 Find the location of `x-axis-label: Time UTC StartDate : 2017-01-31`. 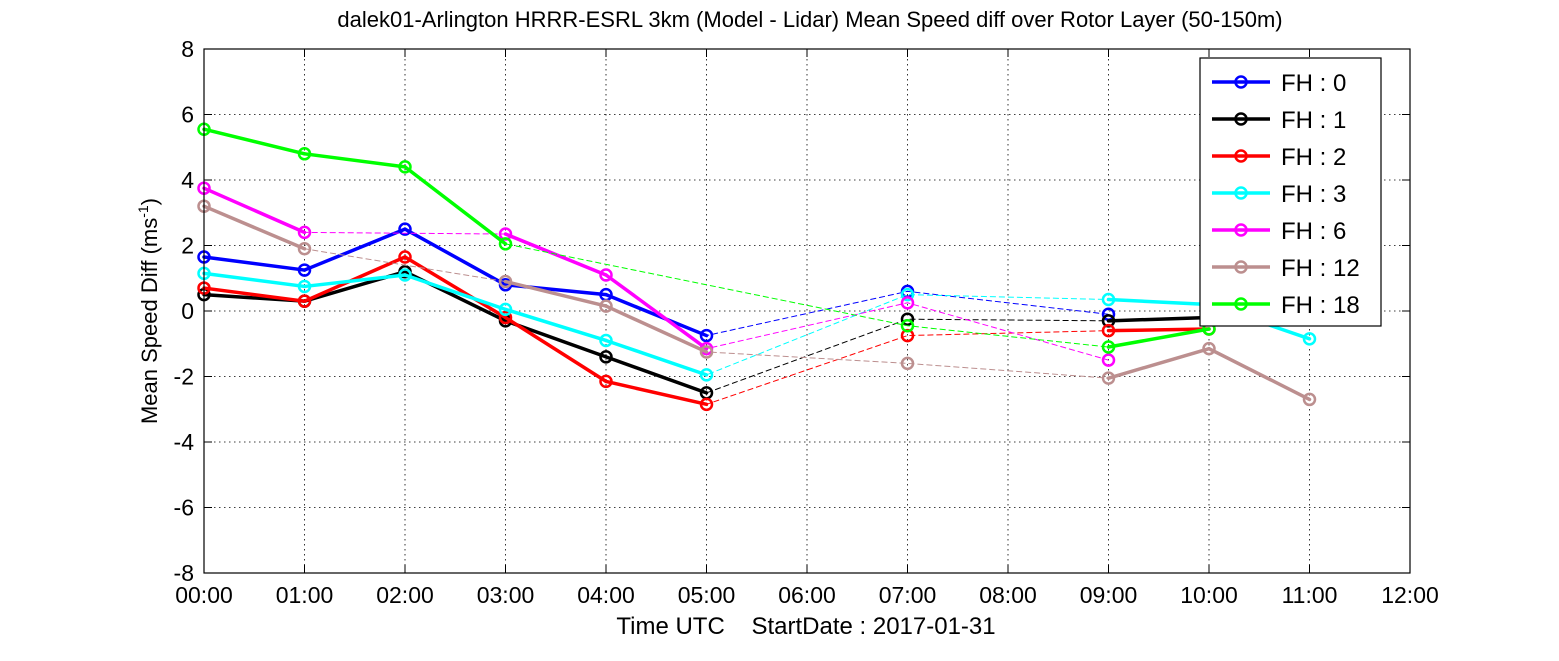

x-axis-label: Time UTC StartDate : 2017-01-31 is located at coordinates (805, 626).